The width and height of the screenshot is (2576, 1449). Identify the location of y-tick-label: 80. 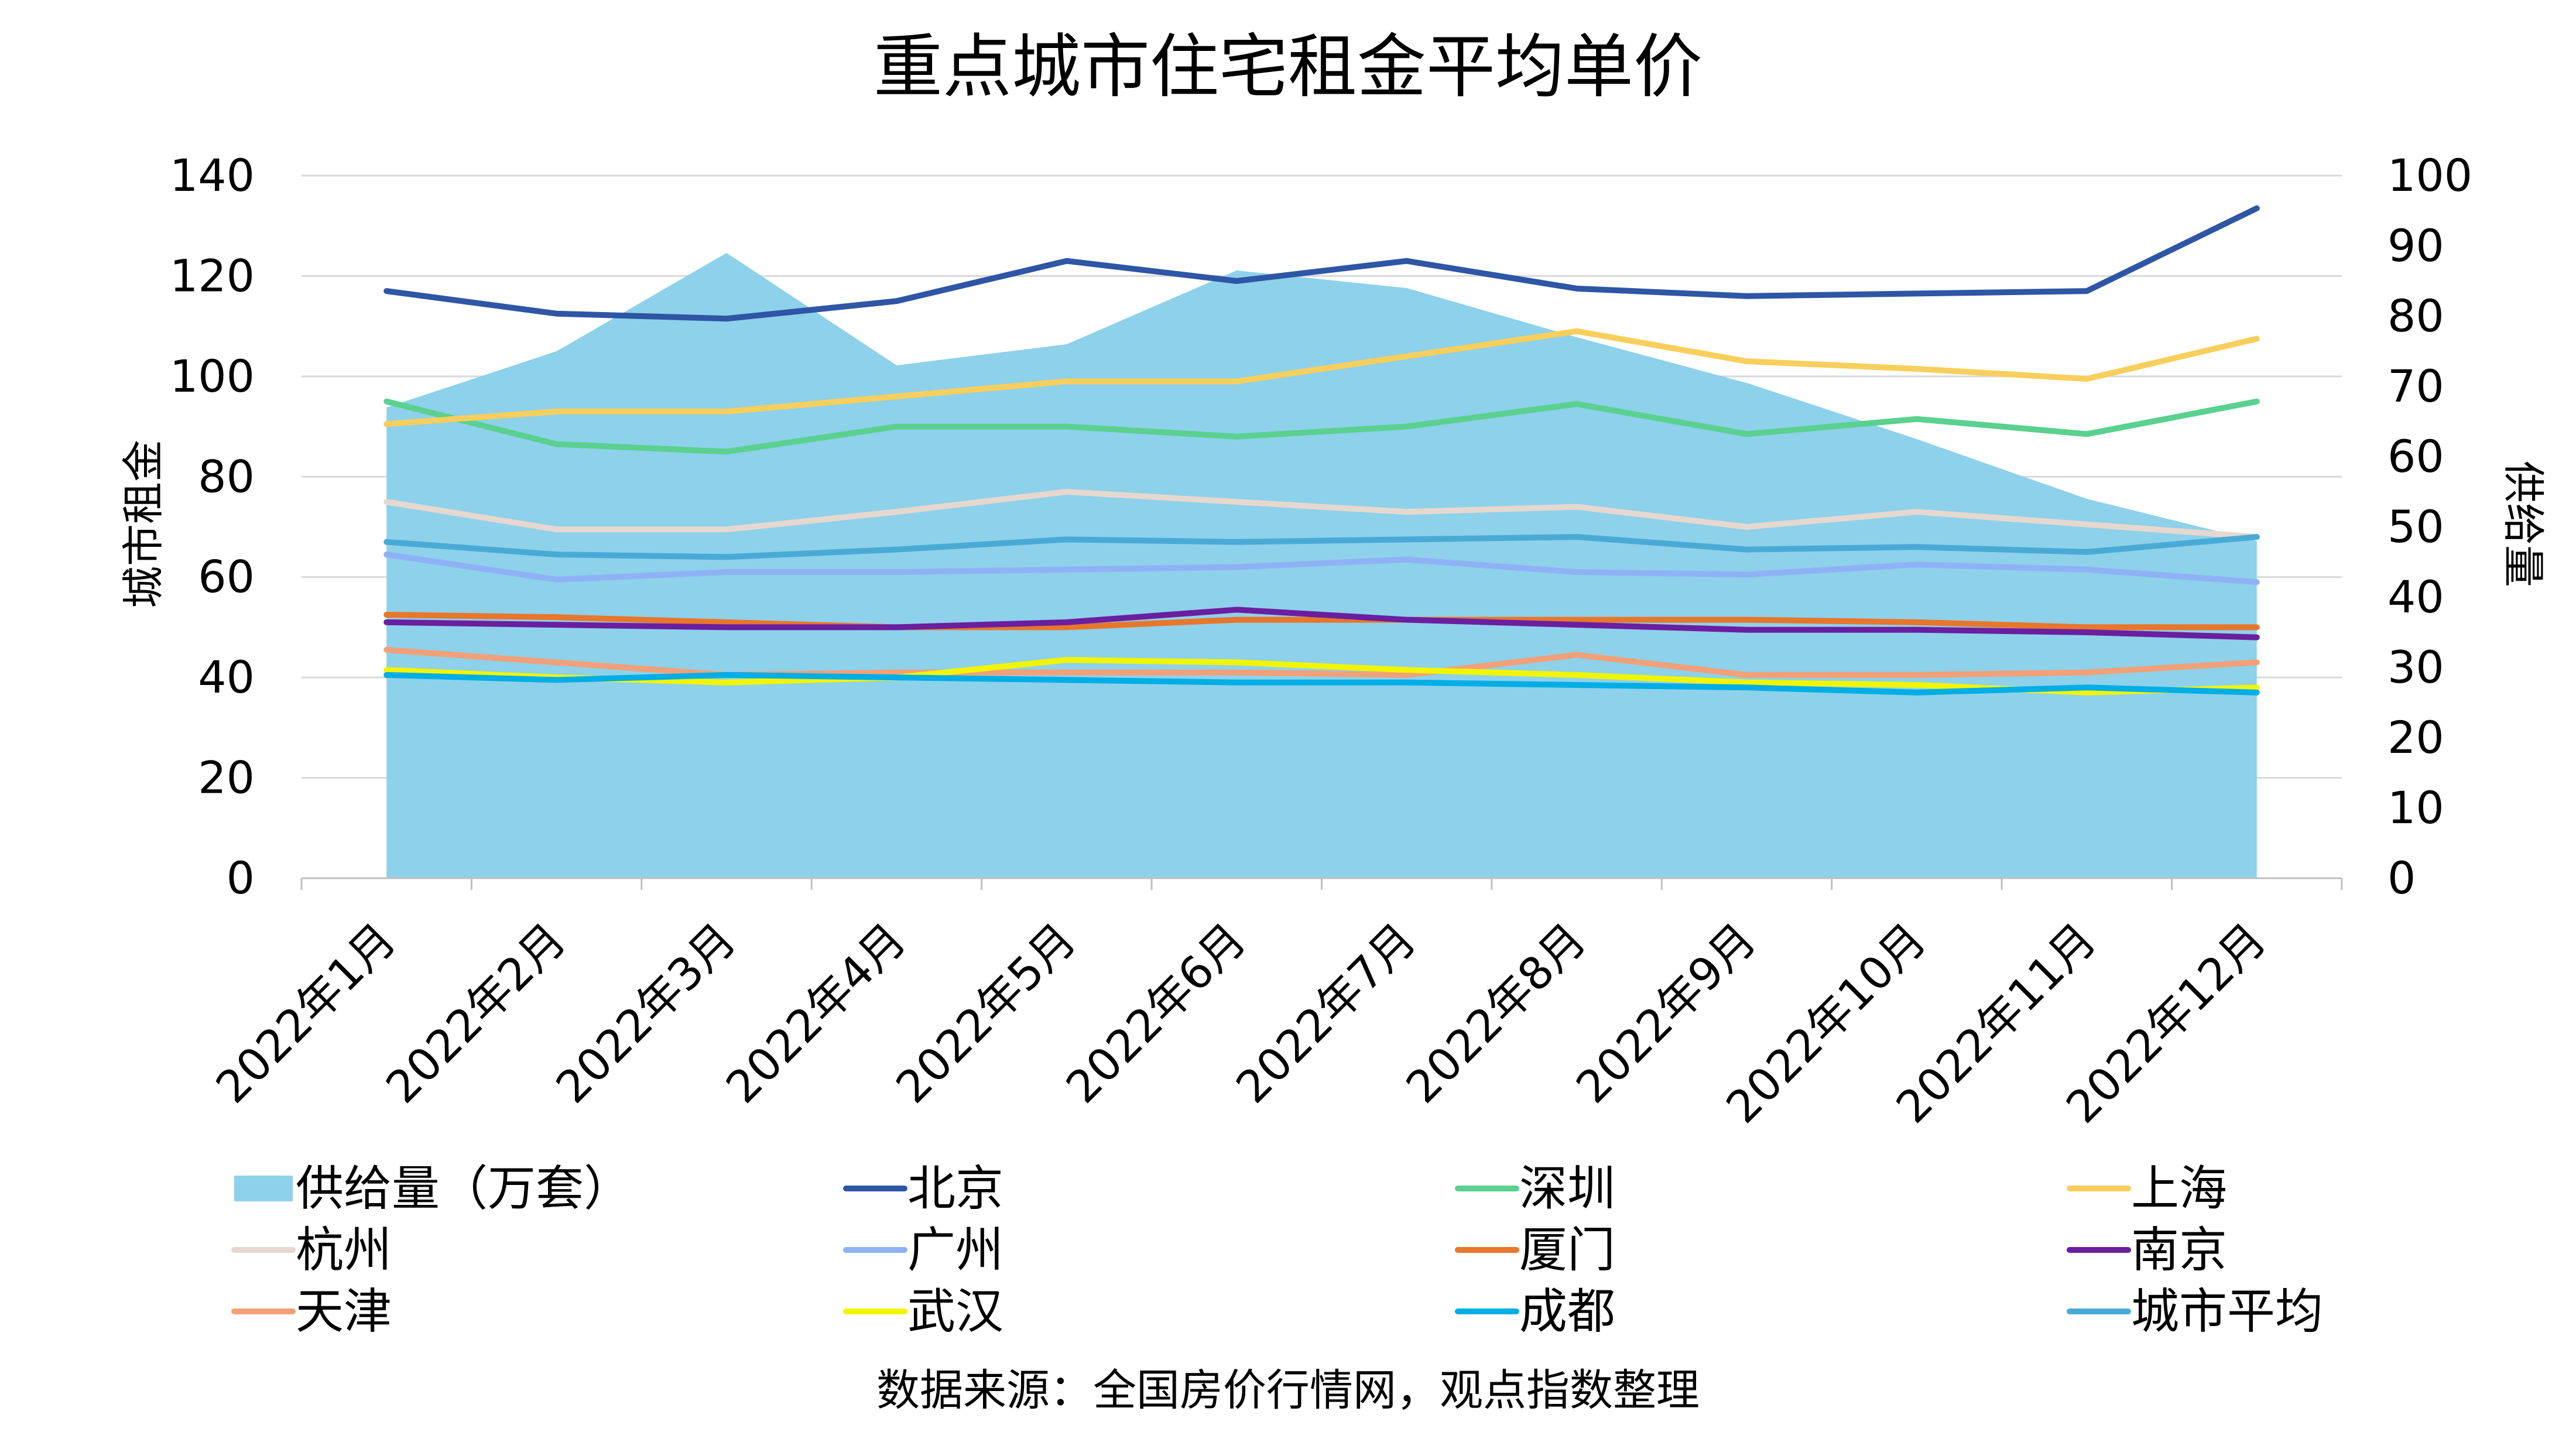
(226, 476).